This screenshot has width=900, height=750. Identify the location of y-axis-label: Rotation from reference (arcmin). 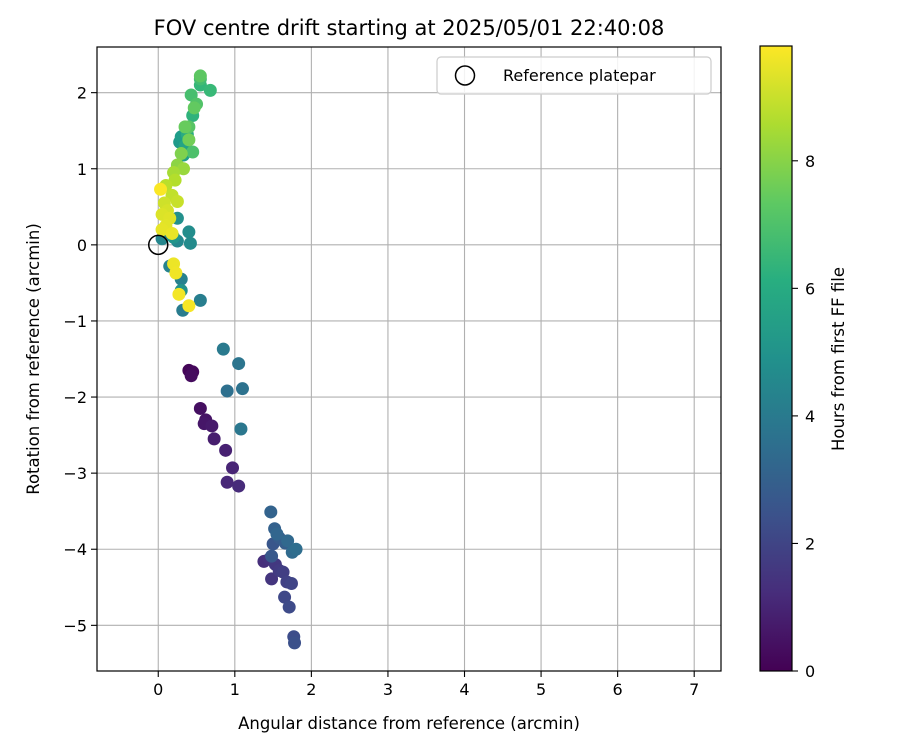
(33, 359).